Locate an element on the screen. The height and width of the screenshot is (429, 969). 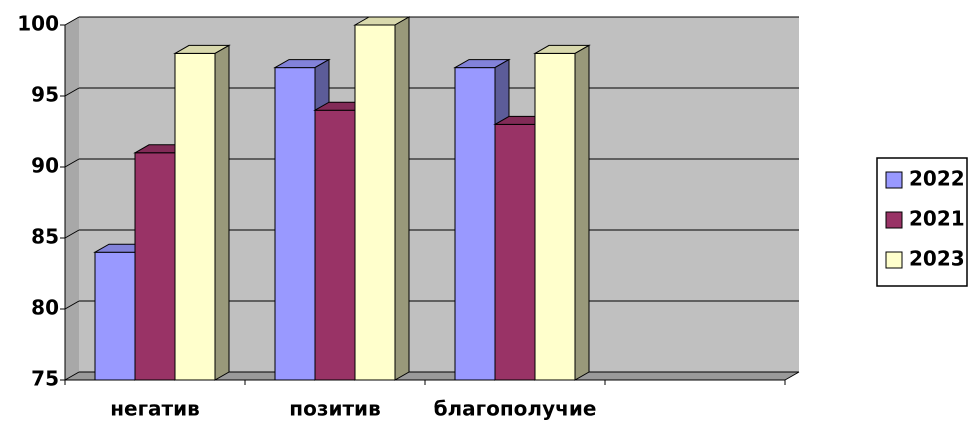
y-tick-label: 100 is located at coordinates (38, 24).